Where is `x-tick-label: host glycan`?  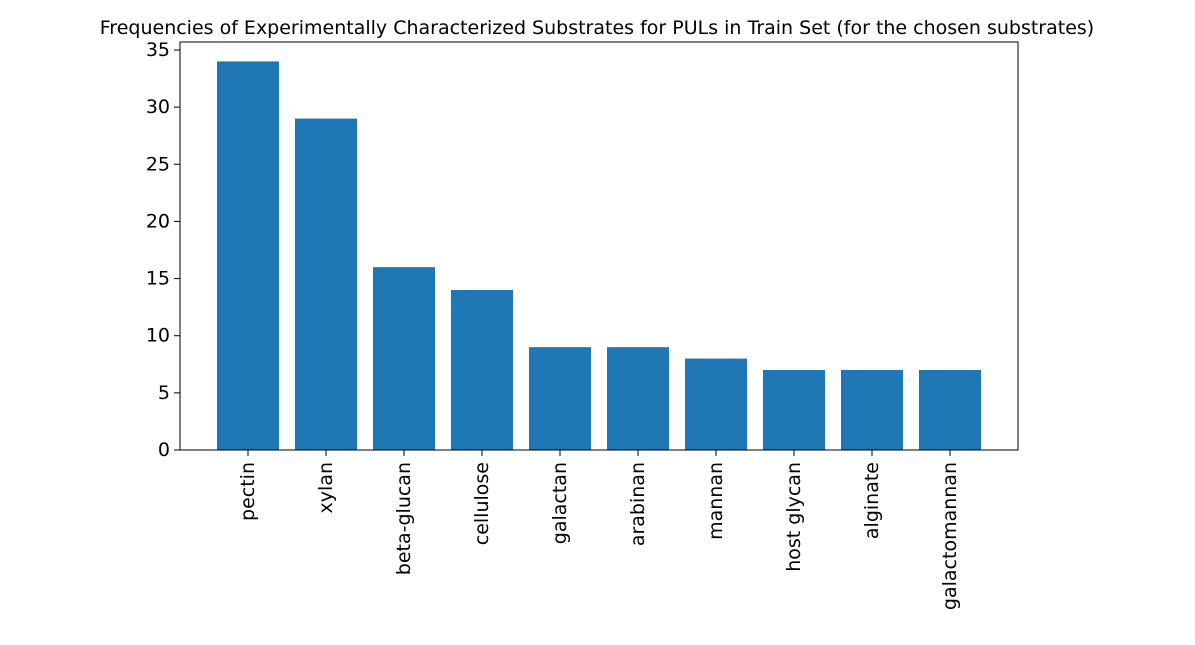
x-tick-label: host glycan is located at coordinates (794, 517).